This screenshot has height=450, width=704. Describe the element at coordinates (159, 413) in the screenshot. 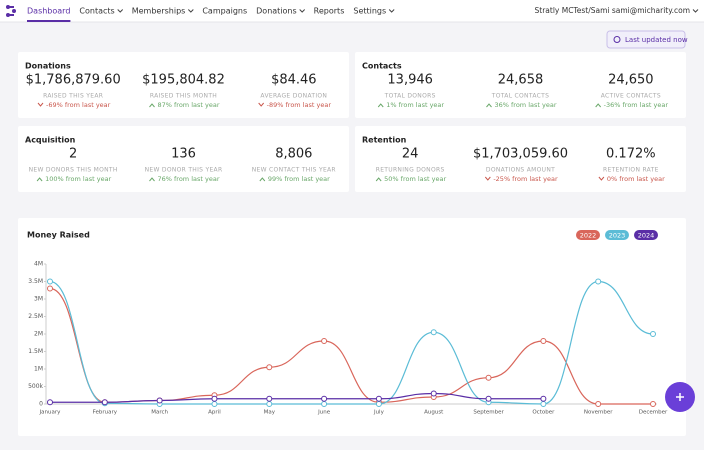

I see `x-tick-label: March` at that location.